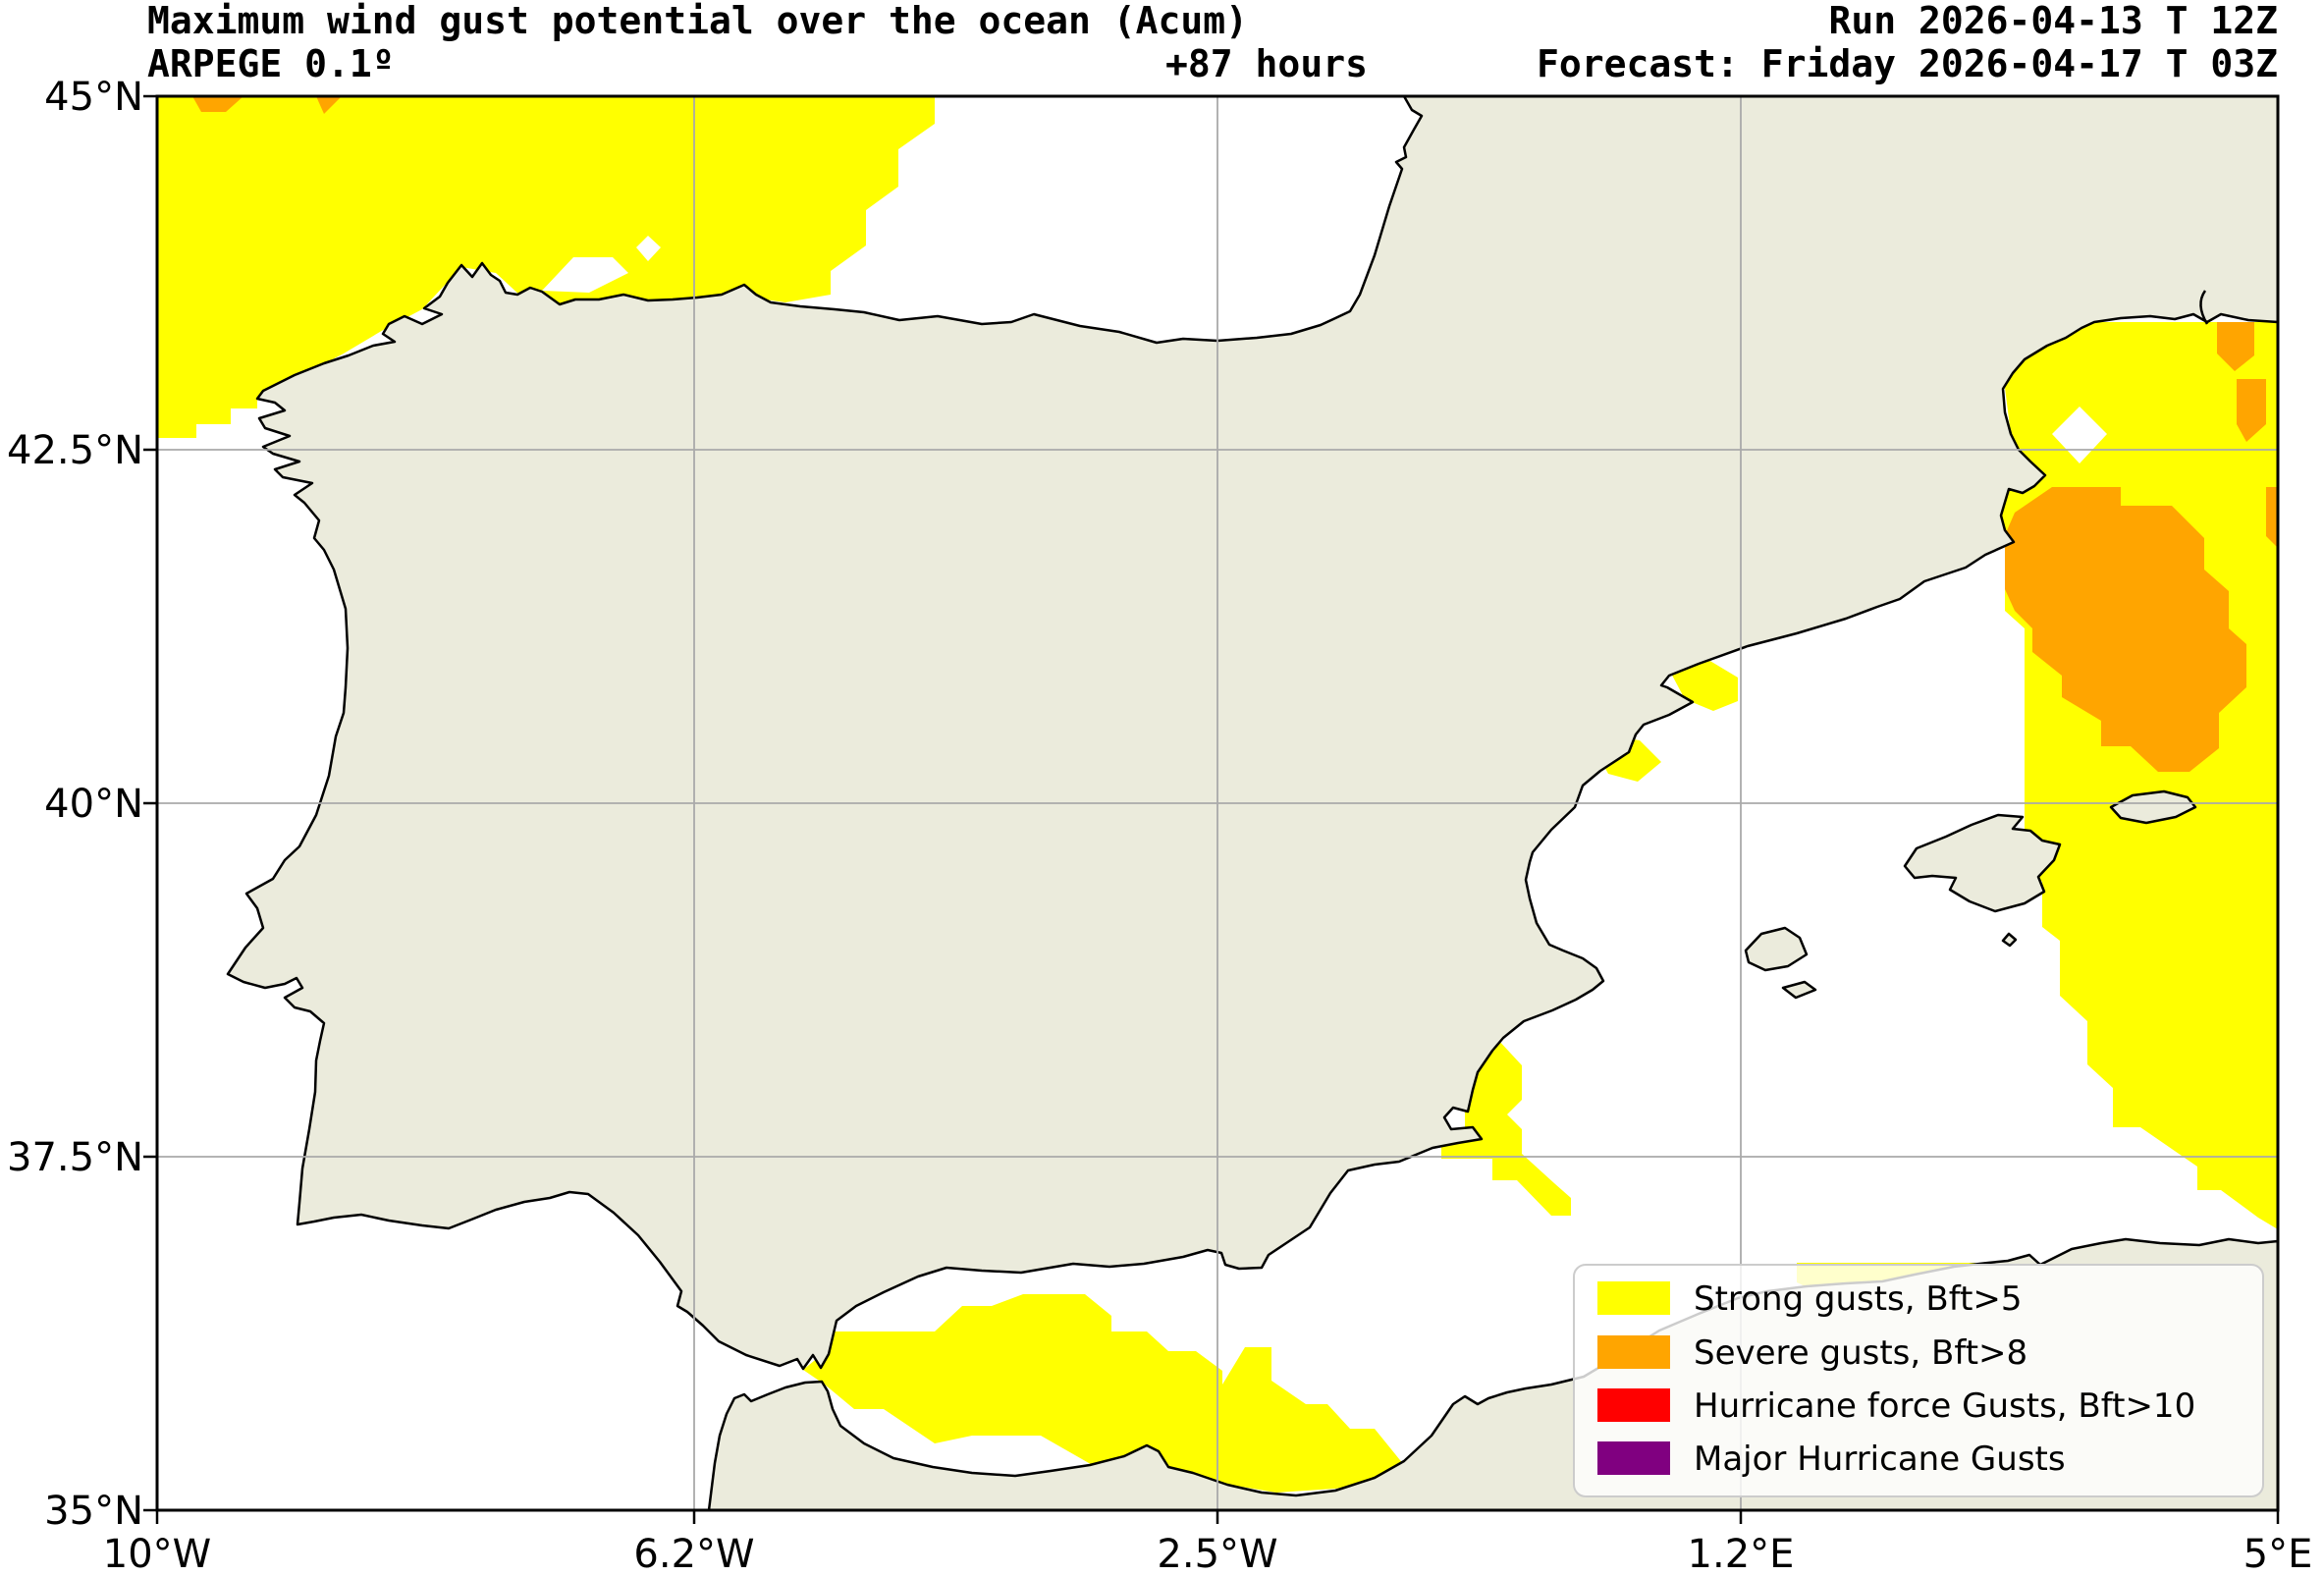  What do you see at coordinates (2009, 940) in the screenshot?
I see `island-cabrera` at bounding box center [2009, 940].